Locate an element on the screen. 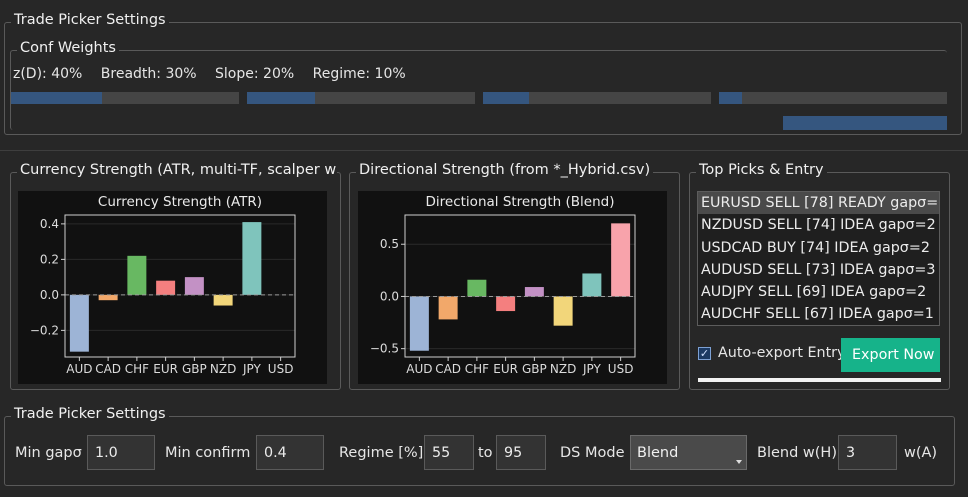  pick-row: AUDUSD SELL [73] IDEA gapσ=3 is located at coordinates (818, 269).